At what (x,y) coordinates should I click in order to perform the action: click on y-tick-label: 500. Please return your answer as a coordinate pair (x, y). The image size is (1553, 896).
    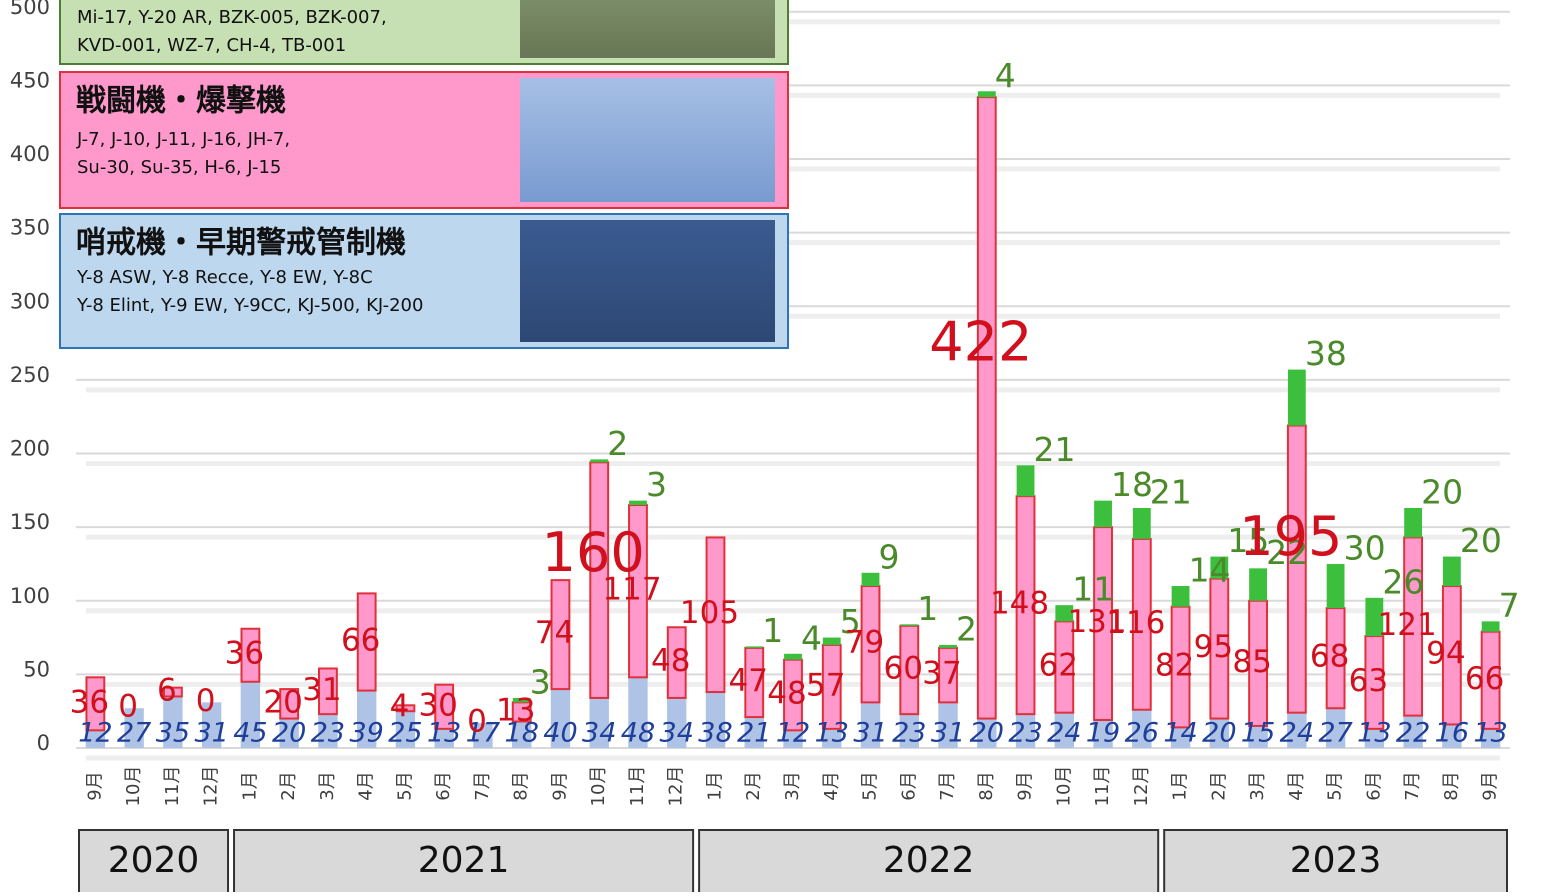
    Looking at the image, I should click on (30, 9).